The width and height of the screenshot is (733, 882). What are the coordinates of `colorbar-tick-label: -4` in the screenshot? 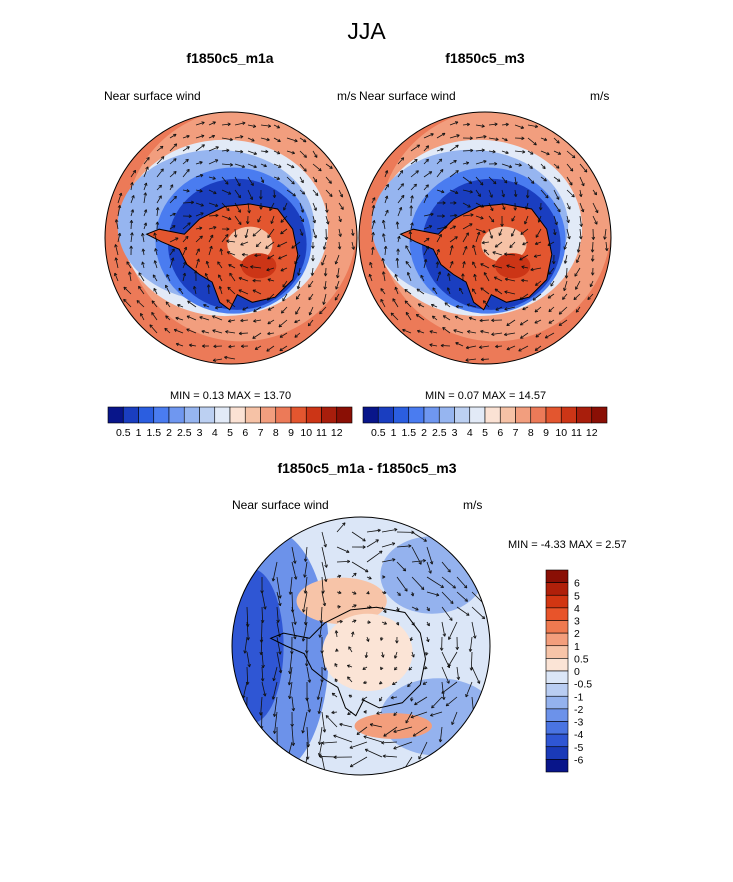 It's located at (578, 735).